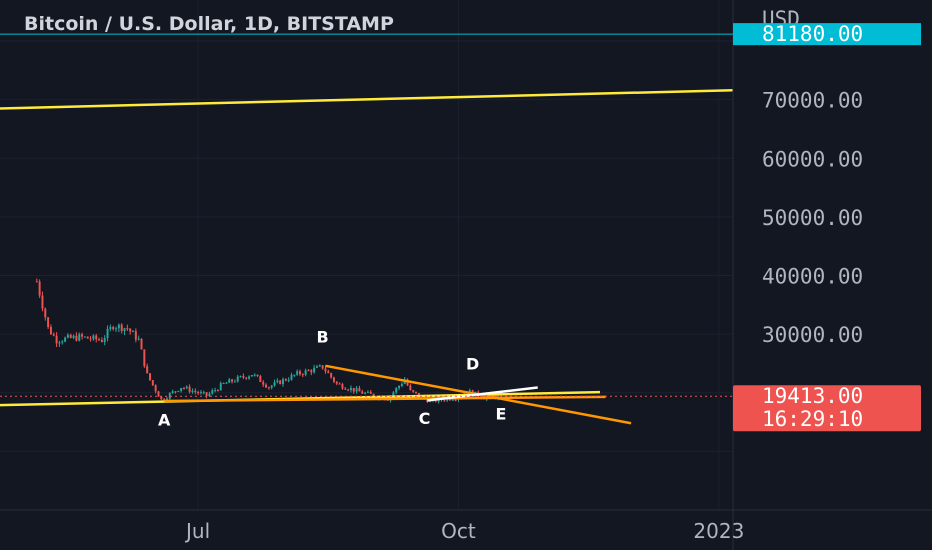 This screenshot has width=932, height=550. What do you see at coordinates (812, 277) in the screenshot?
I see `price-tick-label: 40000.00` at bounding box center [812, 277].